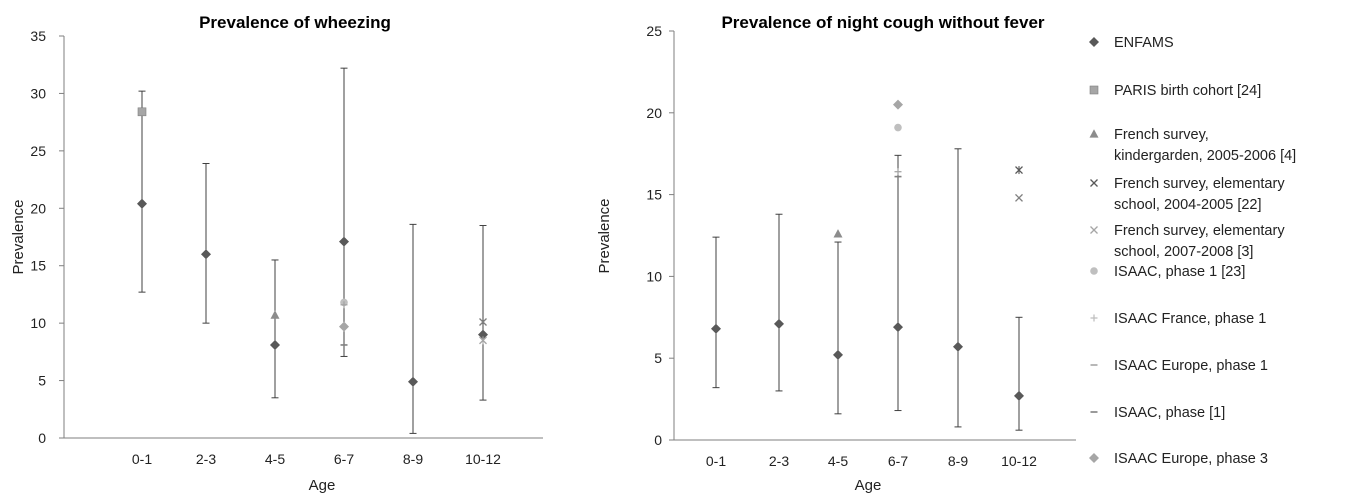  What do you see at coordinates (1188, 205) in the screenshot?
I see `legend-item-label: school, 2004-2005 [22]` at bounding box center [1188, 205].